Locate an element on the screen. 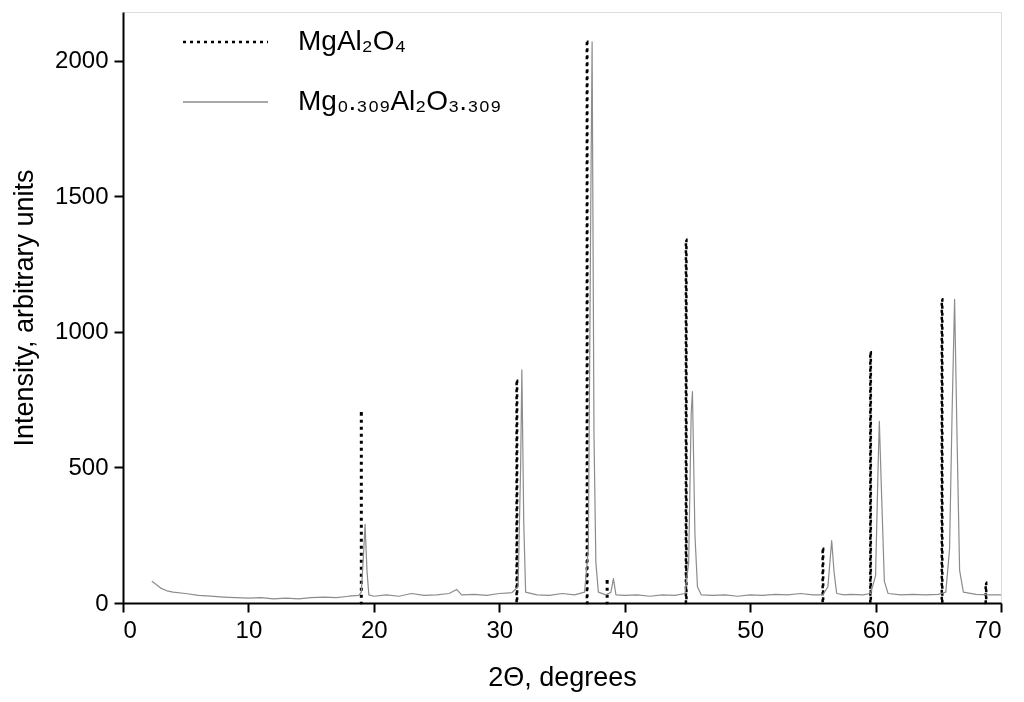  x-tick-label: 30 is located at coordinates (500, 629).